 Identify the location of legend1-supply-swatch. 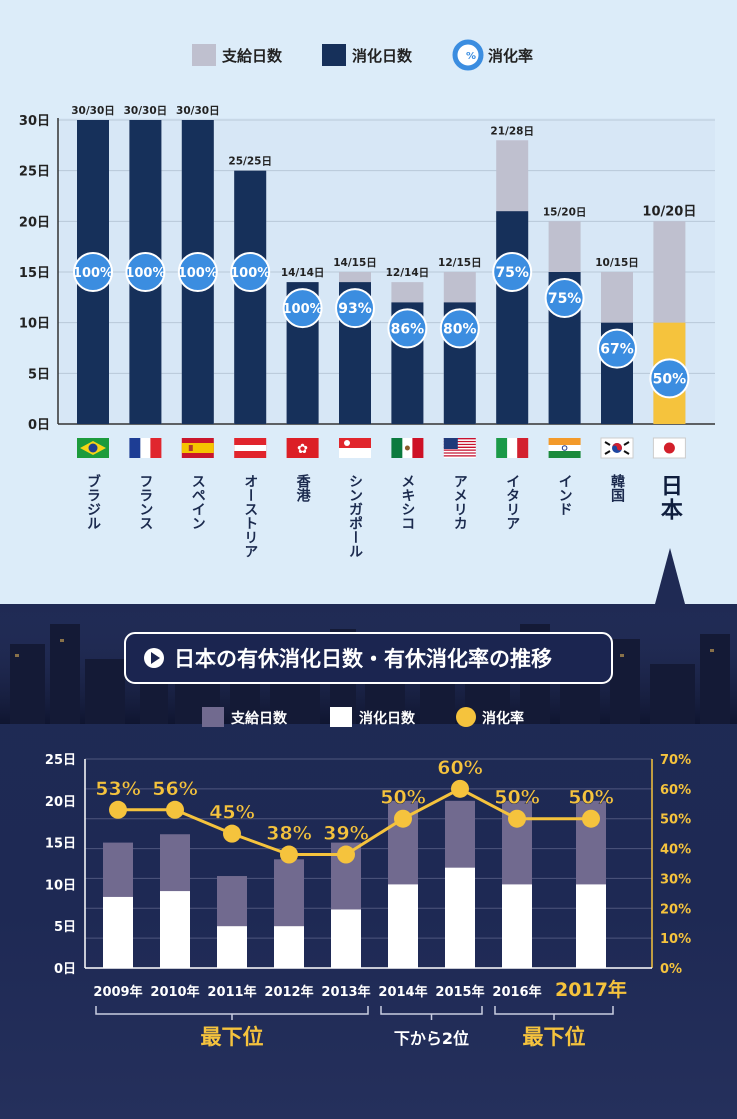
(204, 55).